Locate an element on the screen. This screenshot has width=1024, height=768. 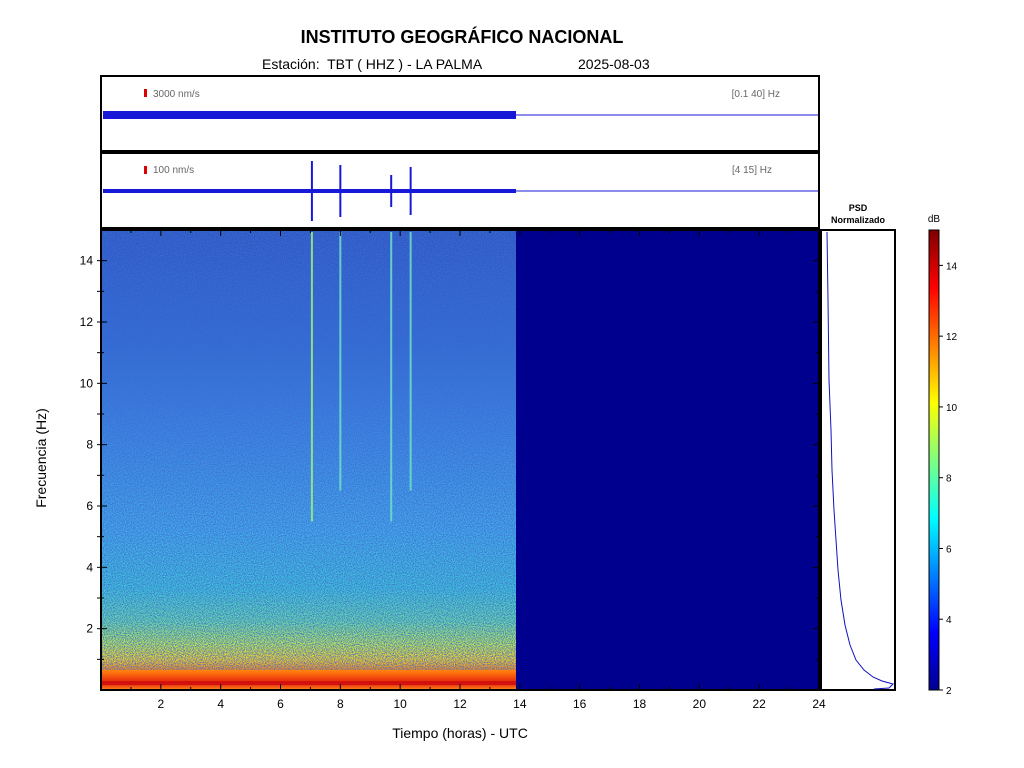
psd-panel: PSD Normalizado is located at coordinates (858, 447).